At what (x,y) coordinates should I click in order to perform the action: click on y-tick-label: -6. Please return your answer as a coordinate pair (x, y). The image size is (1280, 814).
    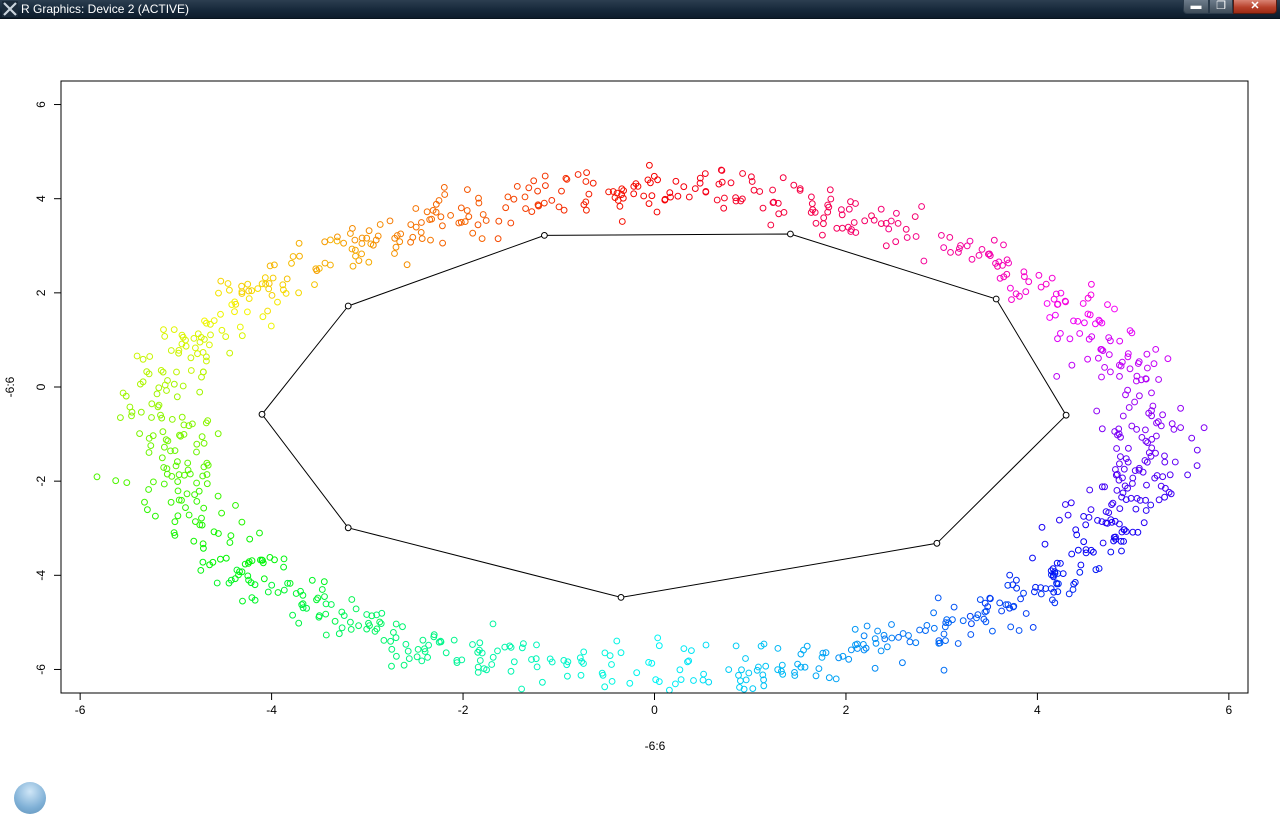
    Looking at the image, I should click on (41, 669).